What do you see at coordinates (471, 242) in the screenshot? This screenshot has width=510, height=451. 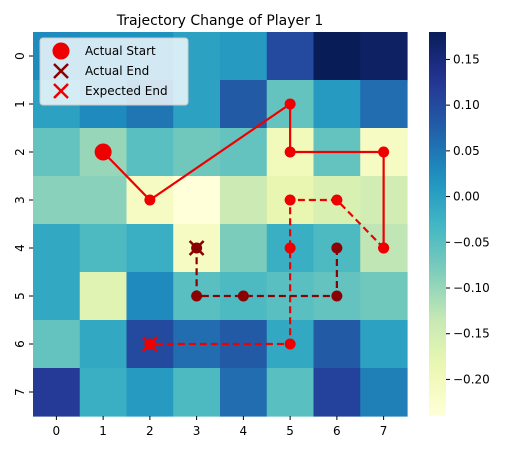 I see `colorbar-tick-label: −0.05` at bounding box center [471, 242].